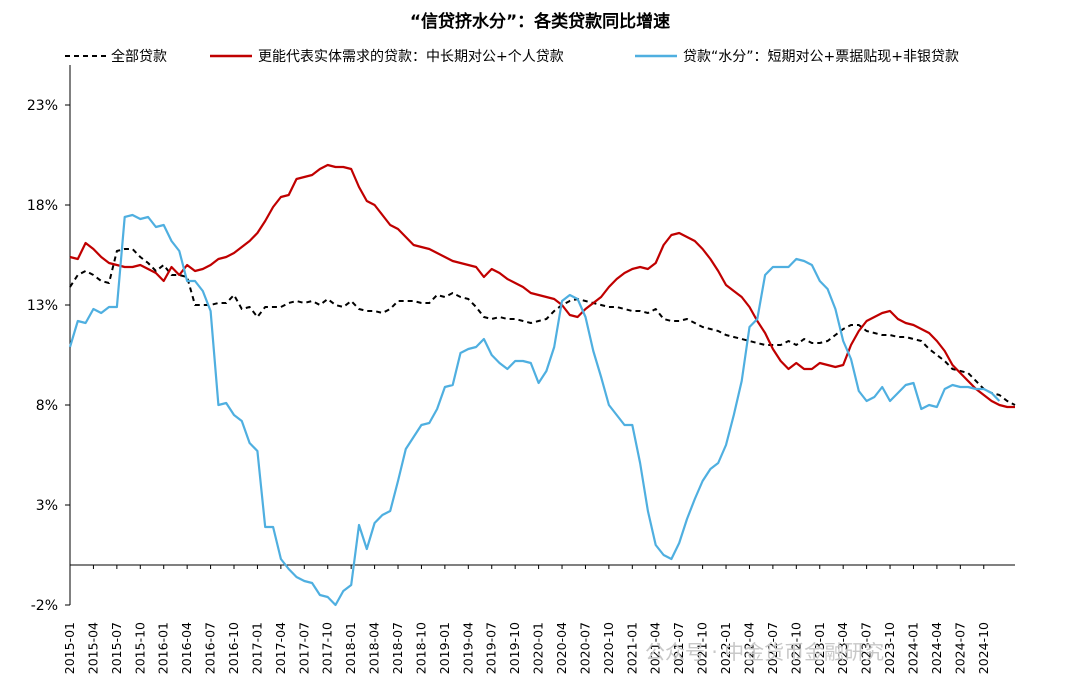 This screenshot has height=694, width=1080. Describe the element at coordinates (540, 21) in the screenshot. I see `chart-title: “信贷挤水分”：各类贷款同比增速` at that location.